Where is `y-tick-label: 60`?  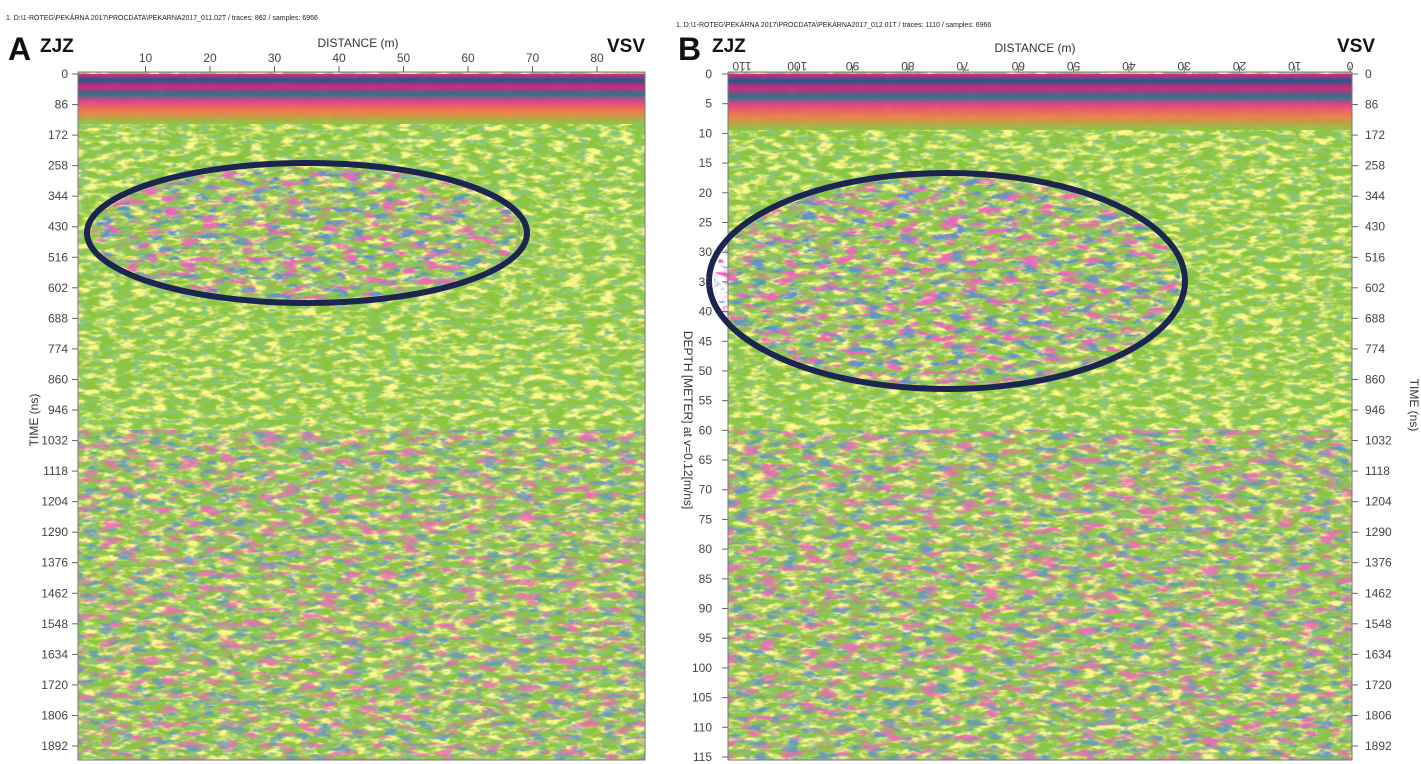 y-tick-label: 60 is located at coordinates (706, 430).